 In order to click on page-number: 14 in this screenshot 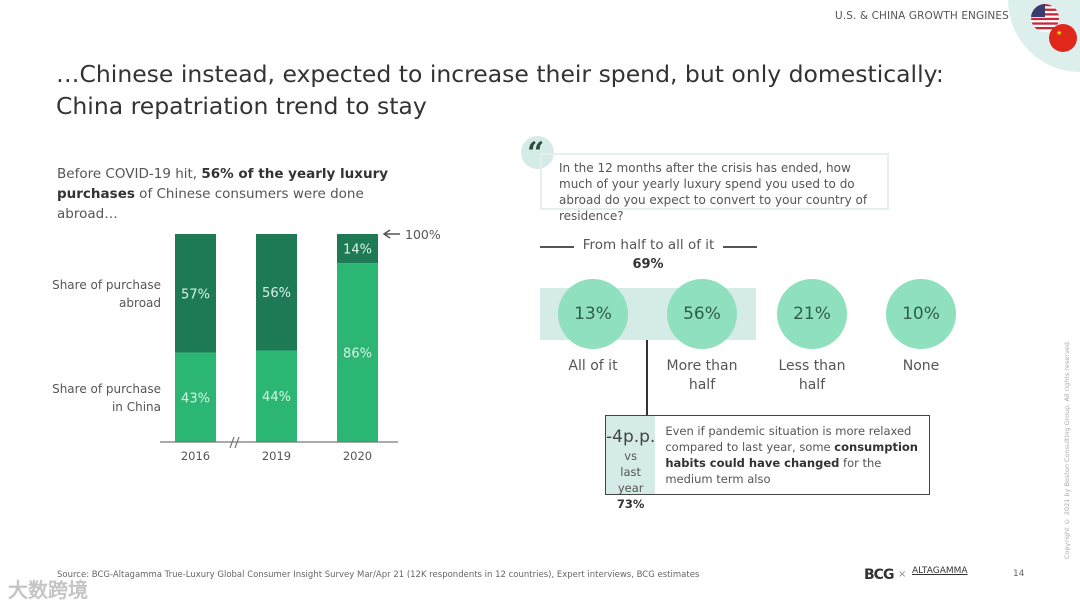, I will do `click(1019, 574)`.